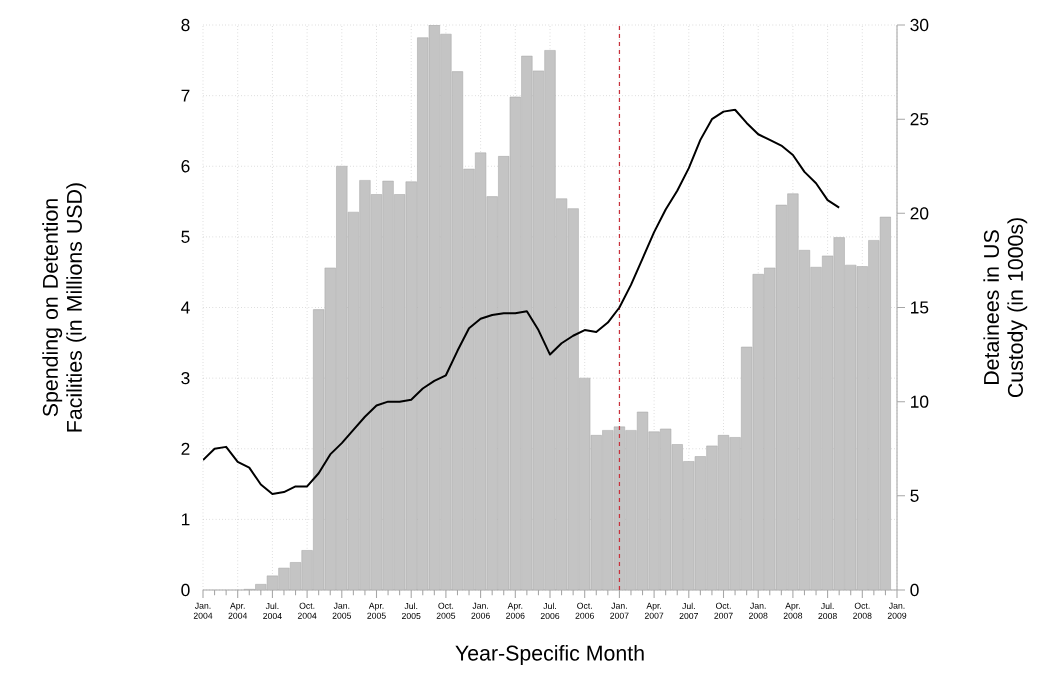  Describe the element at coordinates (185, 307) in the screenshot. I see `y-tick-label: 4` at that location.